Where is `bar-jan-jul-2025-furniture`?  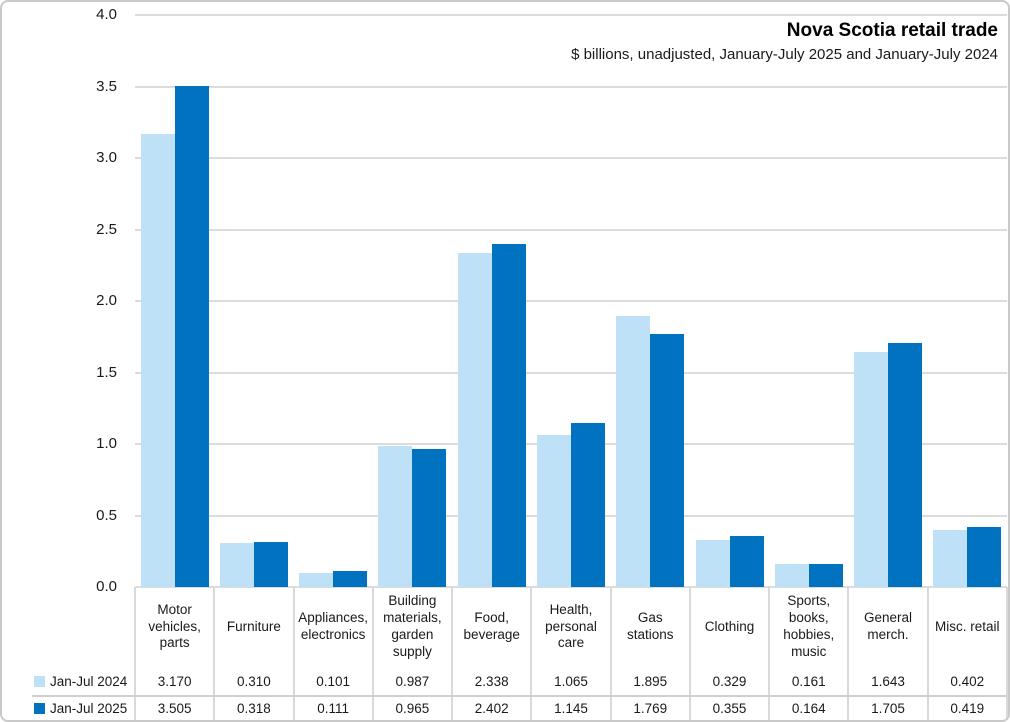 bar-jan-jul-2025-furniture is located at coordinates (270, 564).